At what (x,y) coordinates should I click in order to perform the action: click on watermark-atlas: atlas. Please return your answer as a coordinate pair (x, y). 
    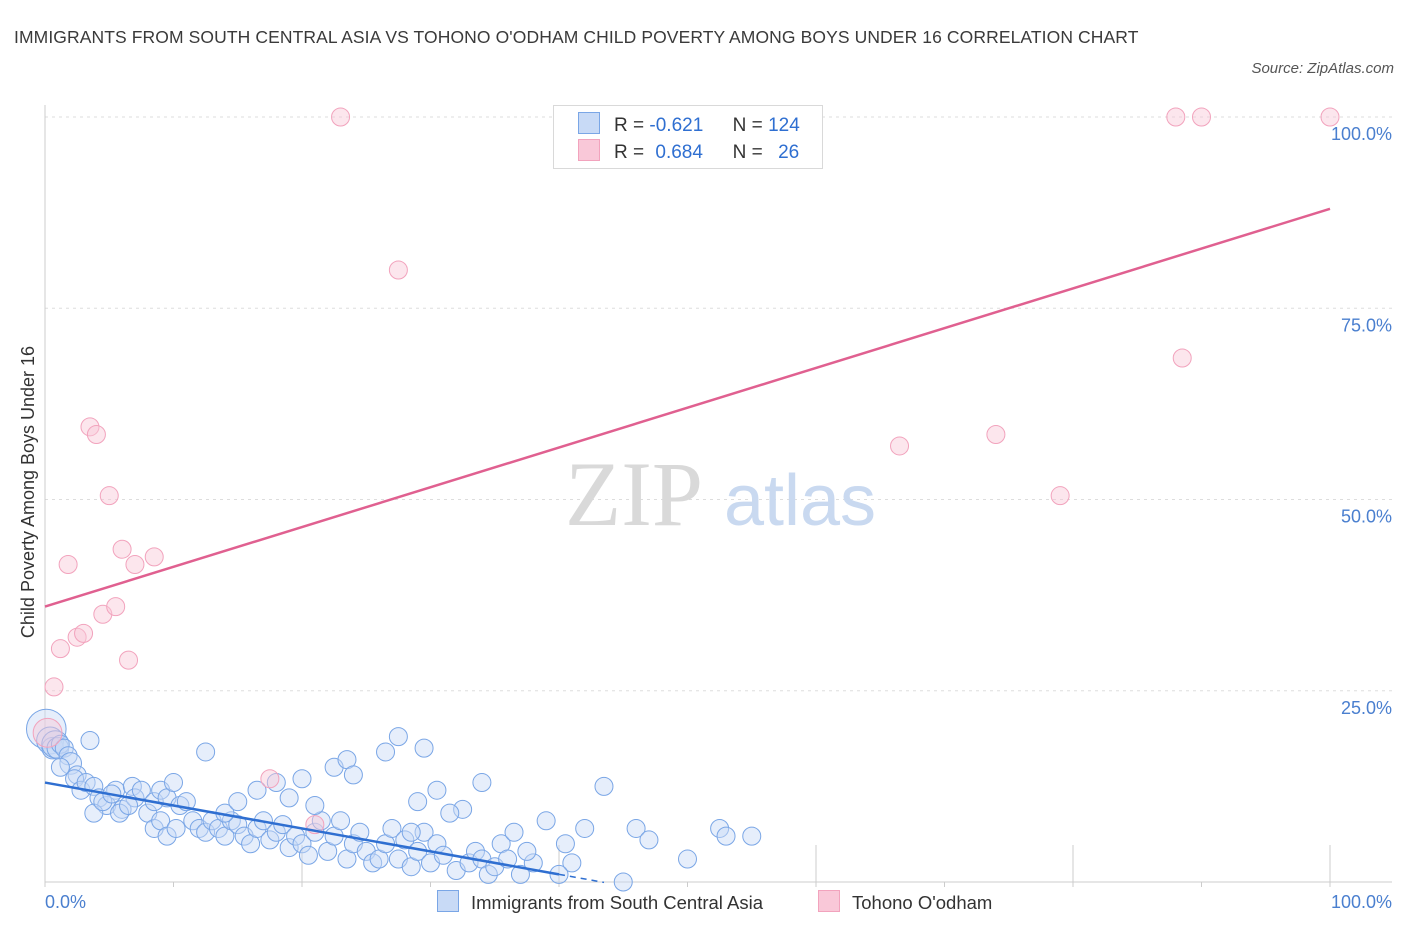
    Looking at the image, I should click on (800, 501).